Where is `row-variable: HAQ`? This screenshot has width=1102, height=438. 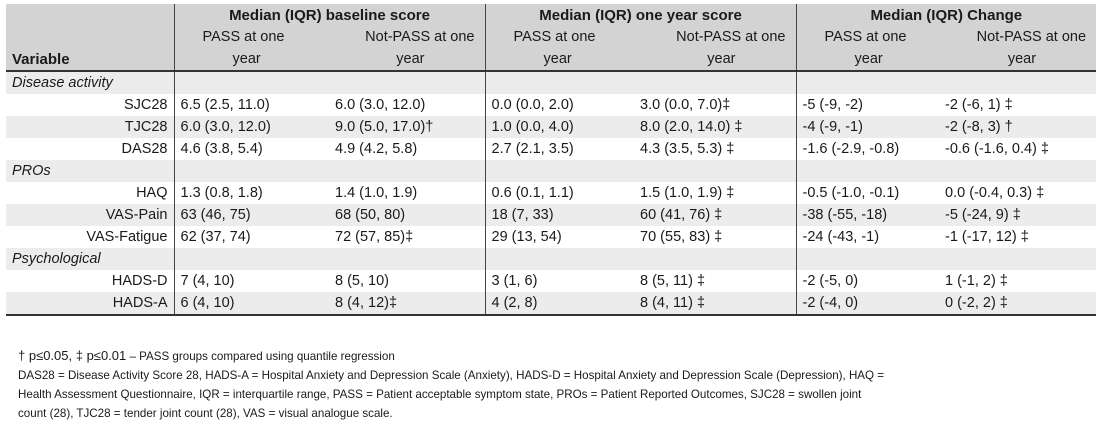
row-variable: HAQ is located at coordinates (152, 193).